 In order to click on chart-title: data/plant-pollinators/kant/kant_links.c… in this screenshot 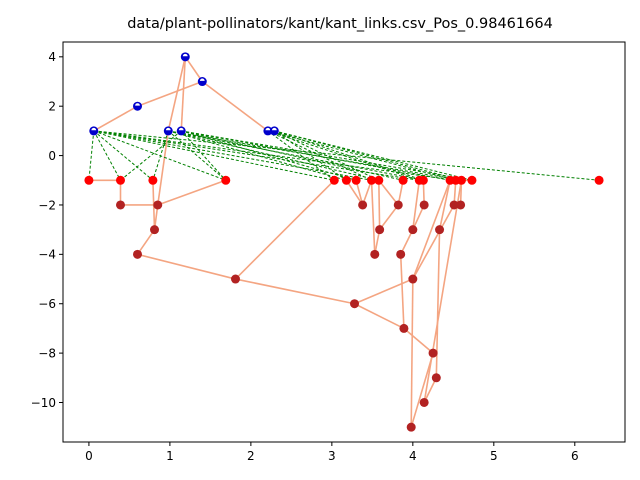, I will do `click(340, 24)`.